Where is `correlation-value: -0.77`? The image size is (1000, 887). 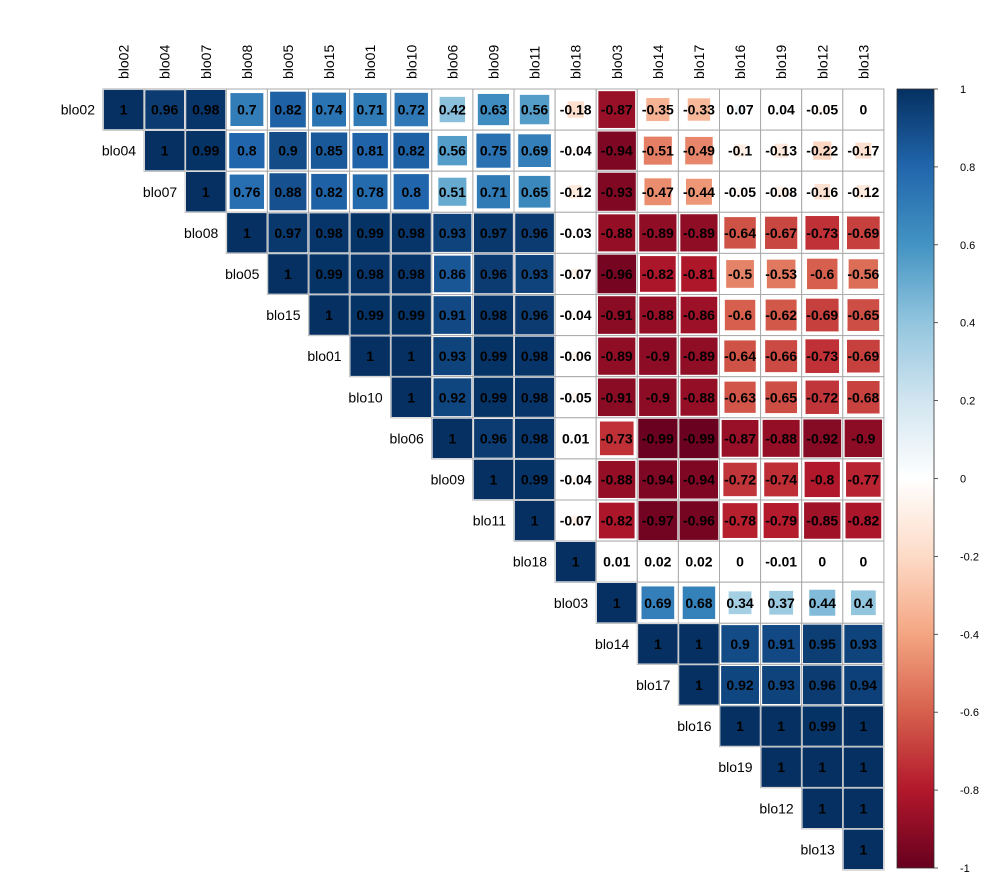 correlation-value: -0.77 is located at coordinates (863, 479).